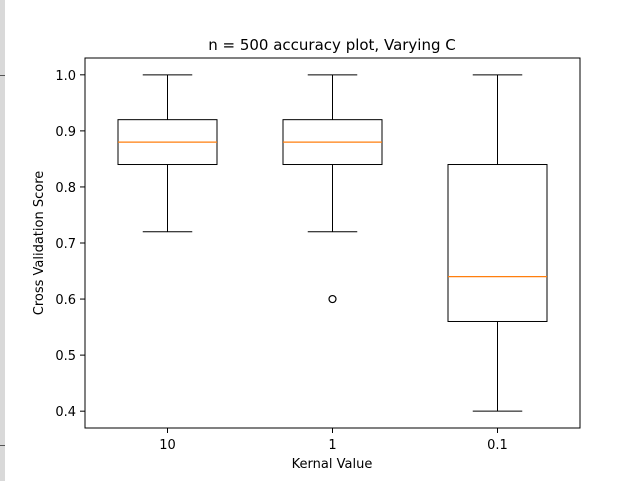 The image size is (644, 481). I want to click on y-tick-label: 0.8, so click(65, 188).